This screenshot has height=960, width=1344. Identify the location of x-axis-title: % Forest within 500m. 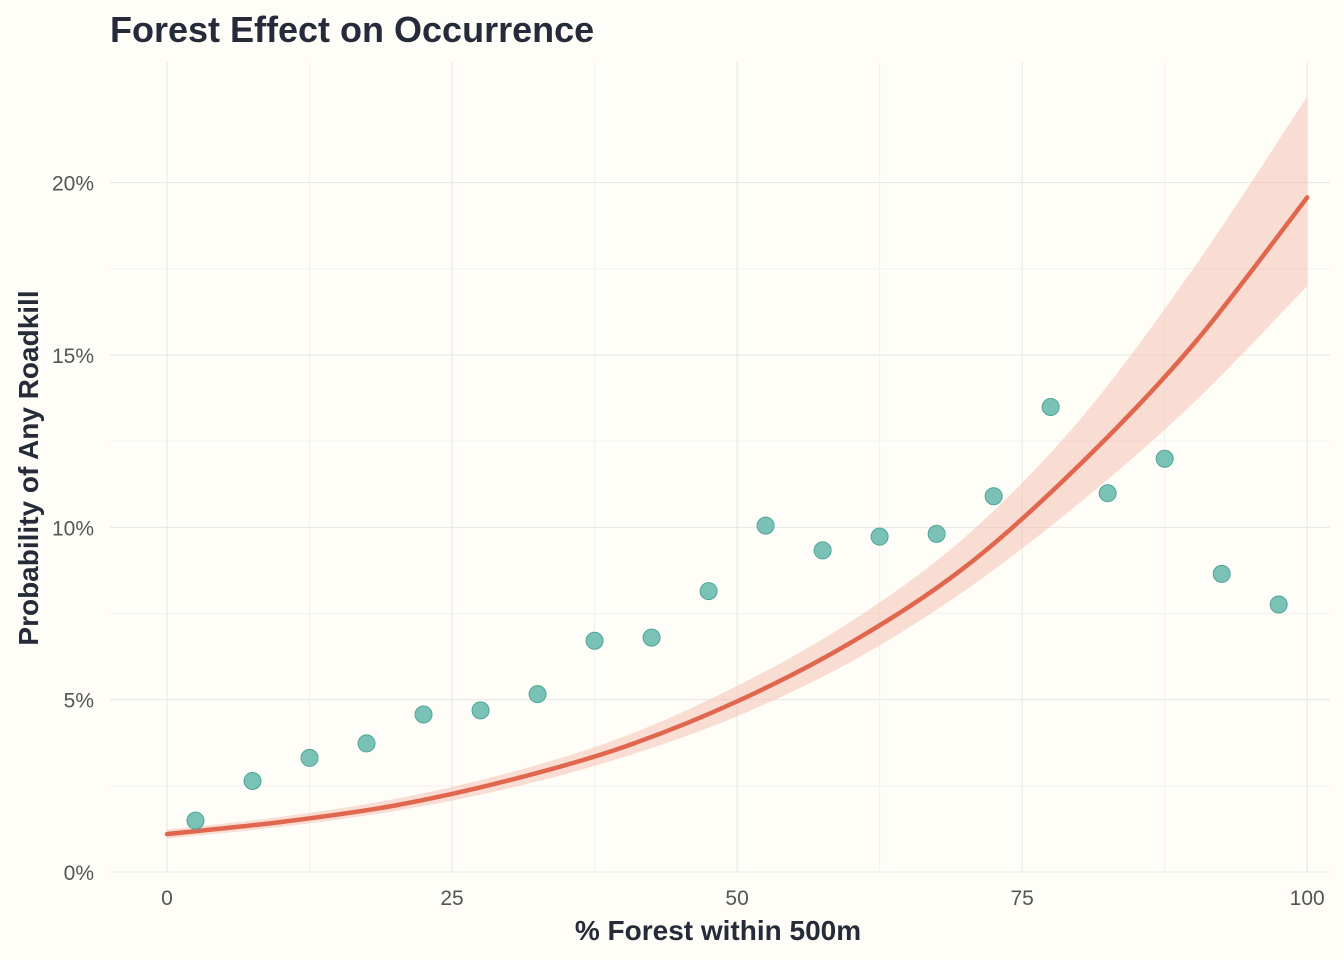
(718, 930).